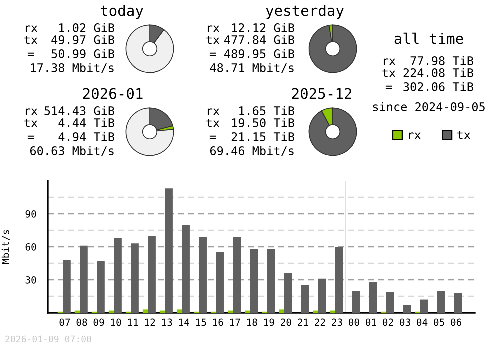 The image size is (500, 348). Describe the element at coordinates (82, 322) in the screenshot. I see `x-tick-label: 08` at that location.